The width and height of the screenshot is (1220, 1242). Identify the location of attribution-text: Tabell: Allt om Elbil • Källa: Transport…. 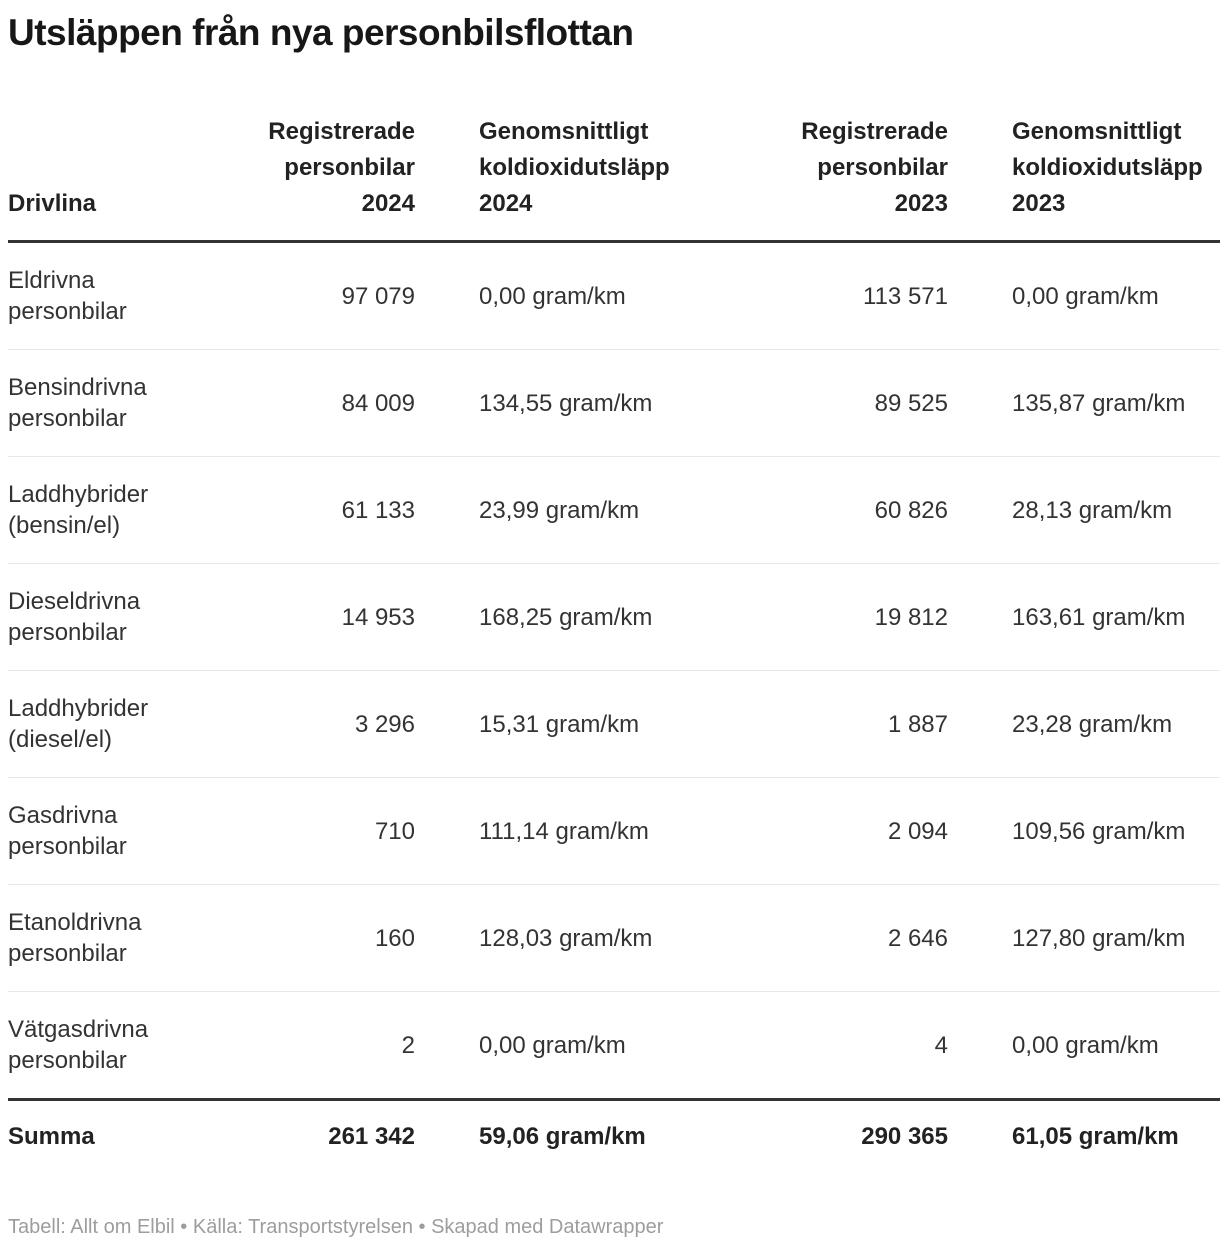
(336, 1227).